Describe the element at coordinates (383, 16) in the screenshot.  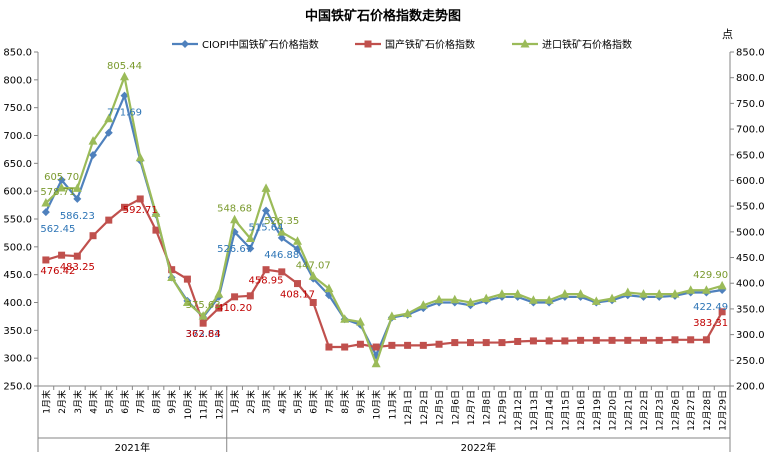
I see `chart-title: 中国铁矿石价格指数走势图` at that location.